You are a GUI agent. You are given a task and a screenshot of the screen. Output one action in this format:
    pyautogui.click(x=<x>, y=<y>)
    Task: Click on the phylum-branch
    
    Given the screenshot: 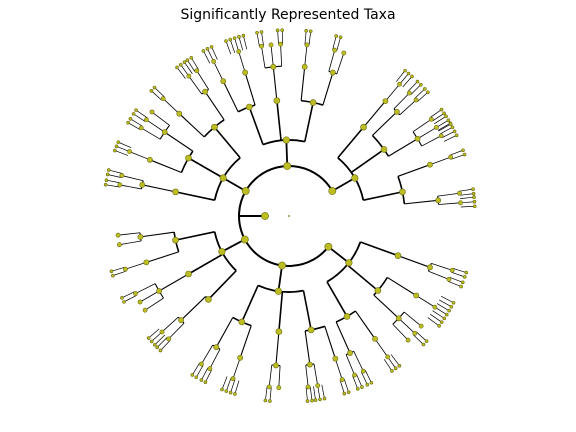 What is the action you would take?
    pyautogui.click(x=343, y=184)
    